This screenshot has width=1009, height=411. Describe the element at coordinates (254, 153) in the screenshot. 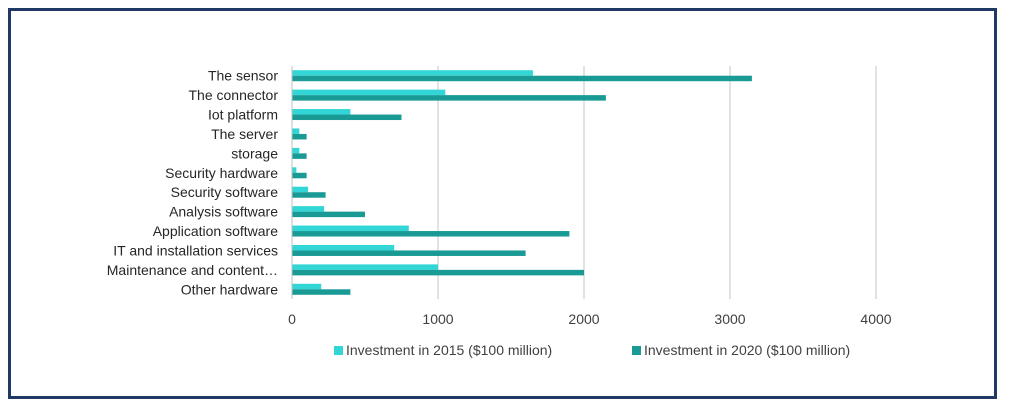

I see `category-label: storage` at that location.